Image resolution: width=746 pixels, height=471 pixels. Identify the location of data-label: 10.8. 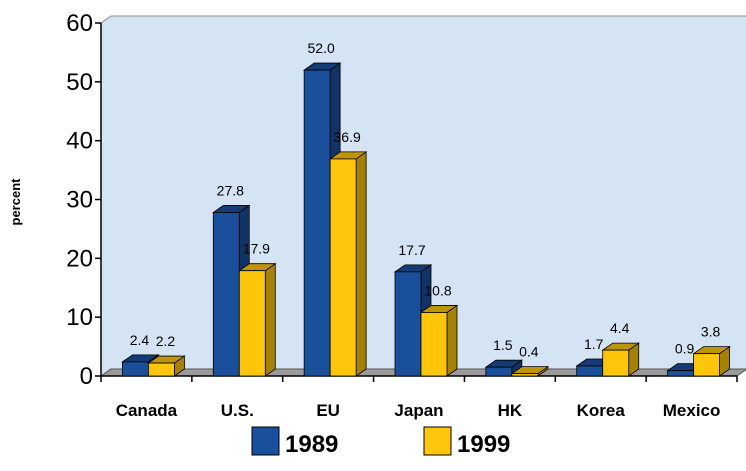
(437, 290).